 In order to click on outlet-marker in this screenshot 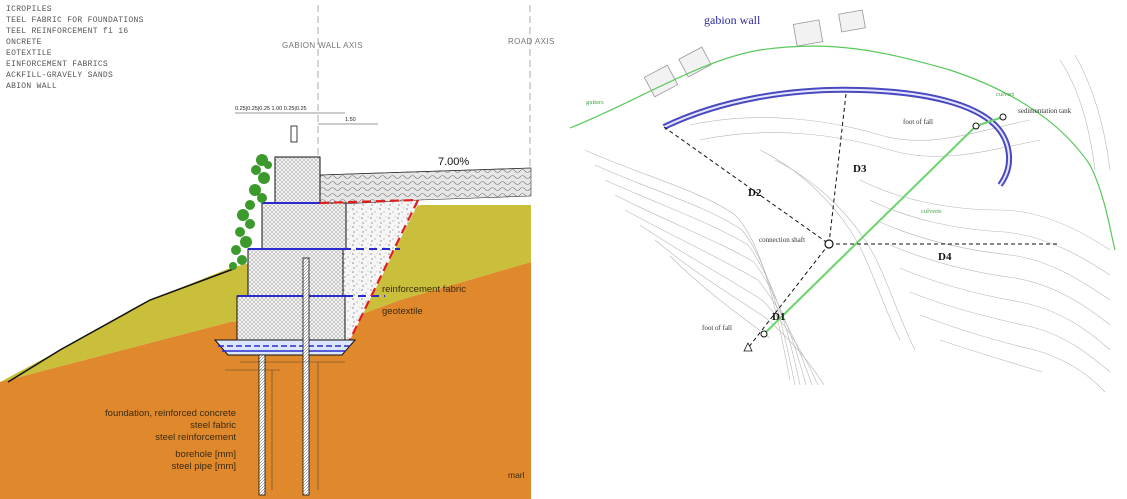, I will do `click(748, 347)`.